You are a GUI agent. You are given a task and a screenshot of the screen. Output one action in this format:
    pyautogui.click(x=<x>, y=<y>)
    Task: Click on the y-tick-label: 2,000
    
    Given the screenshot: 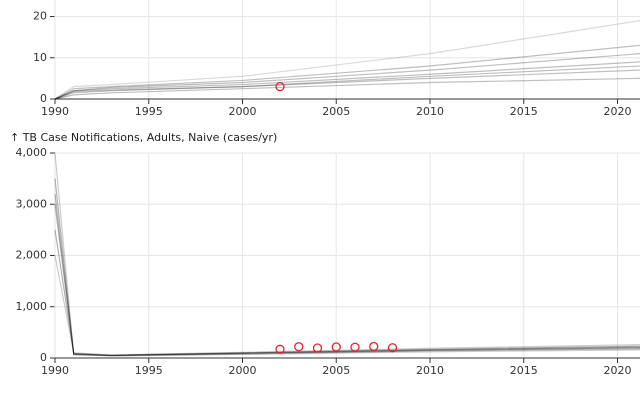 What is the action you would take?
    pyautogui.click(x=32, y=255)
    